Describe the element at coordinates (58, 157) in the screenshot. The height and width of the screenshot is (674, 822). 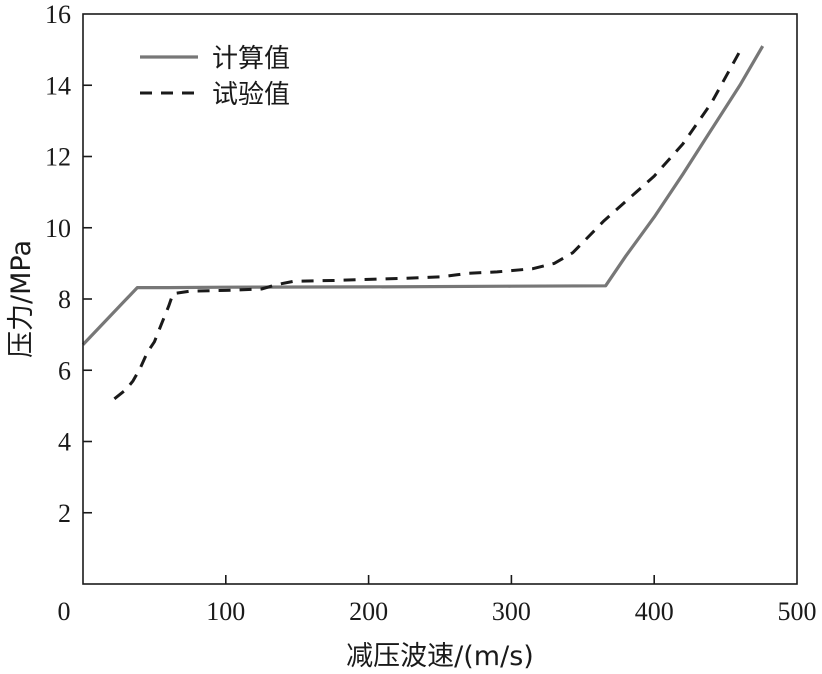
I see `y-tick-label: 12` at that location.